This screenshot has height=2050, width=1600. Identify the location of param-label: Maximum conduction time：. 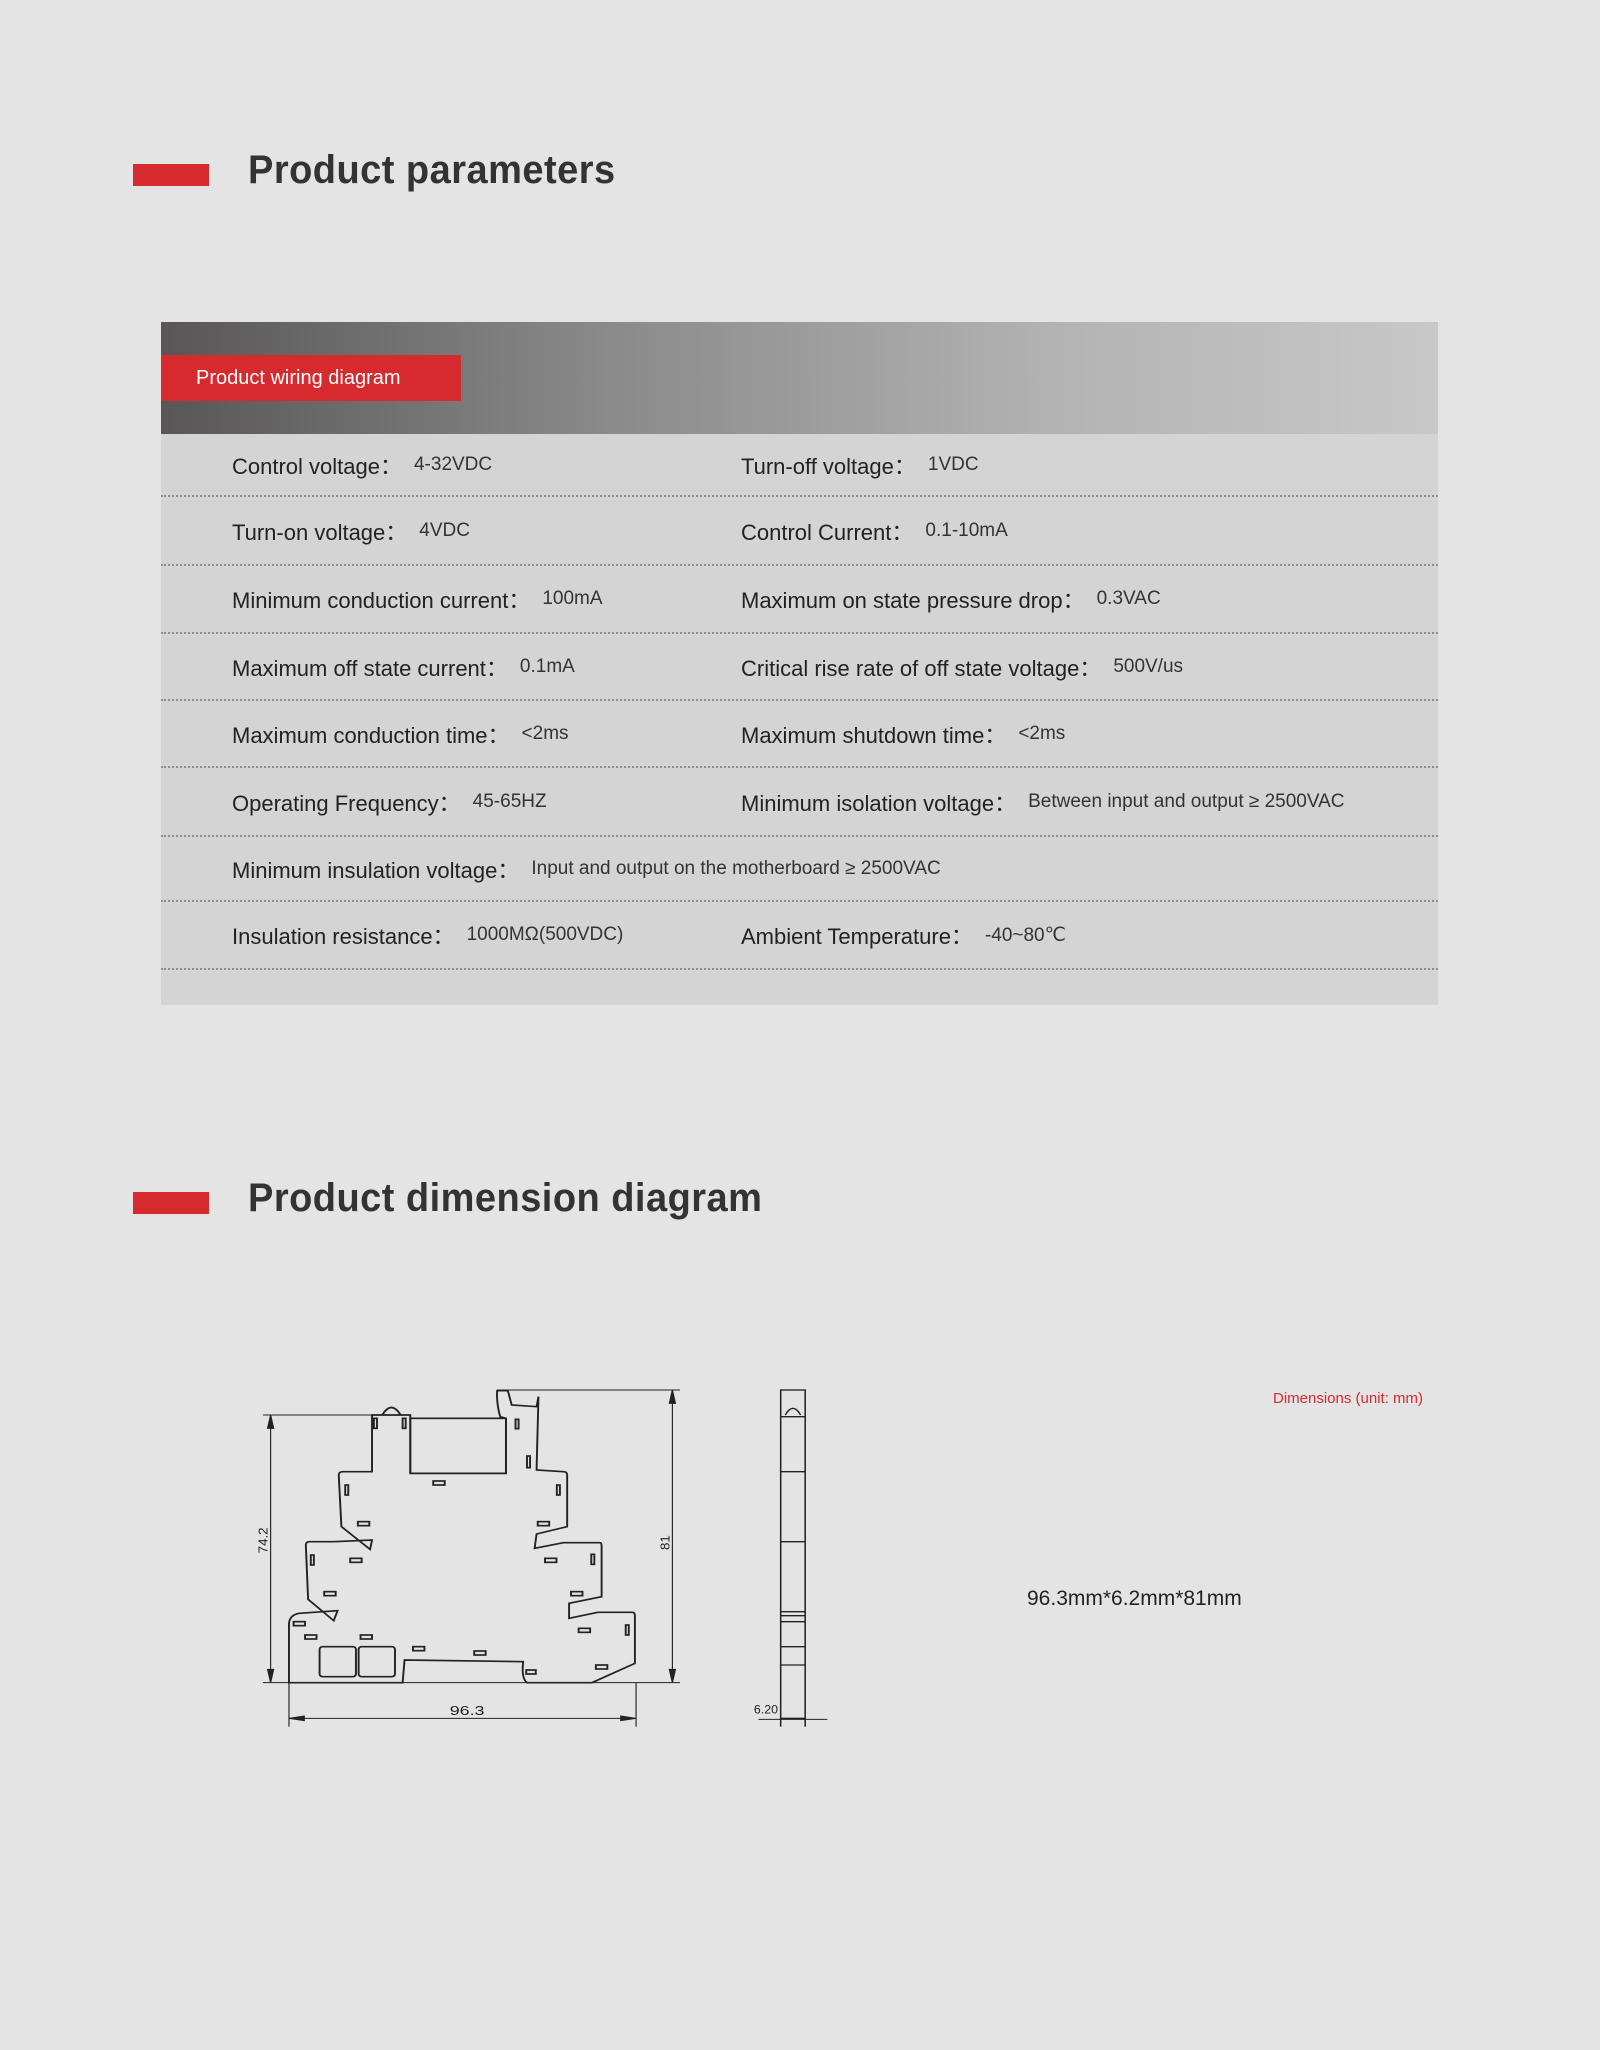
(371, 735).